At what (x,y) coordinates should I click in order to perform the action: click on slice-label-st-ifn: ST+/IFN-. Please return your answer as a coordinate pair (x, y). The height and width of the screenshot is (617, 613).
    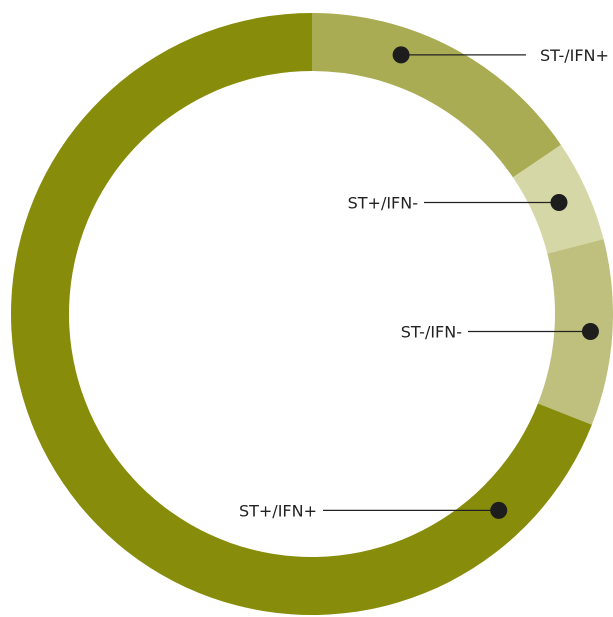
    Looking at the image, I should click on (383, 202).